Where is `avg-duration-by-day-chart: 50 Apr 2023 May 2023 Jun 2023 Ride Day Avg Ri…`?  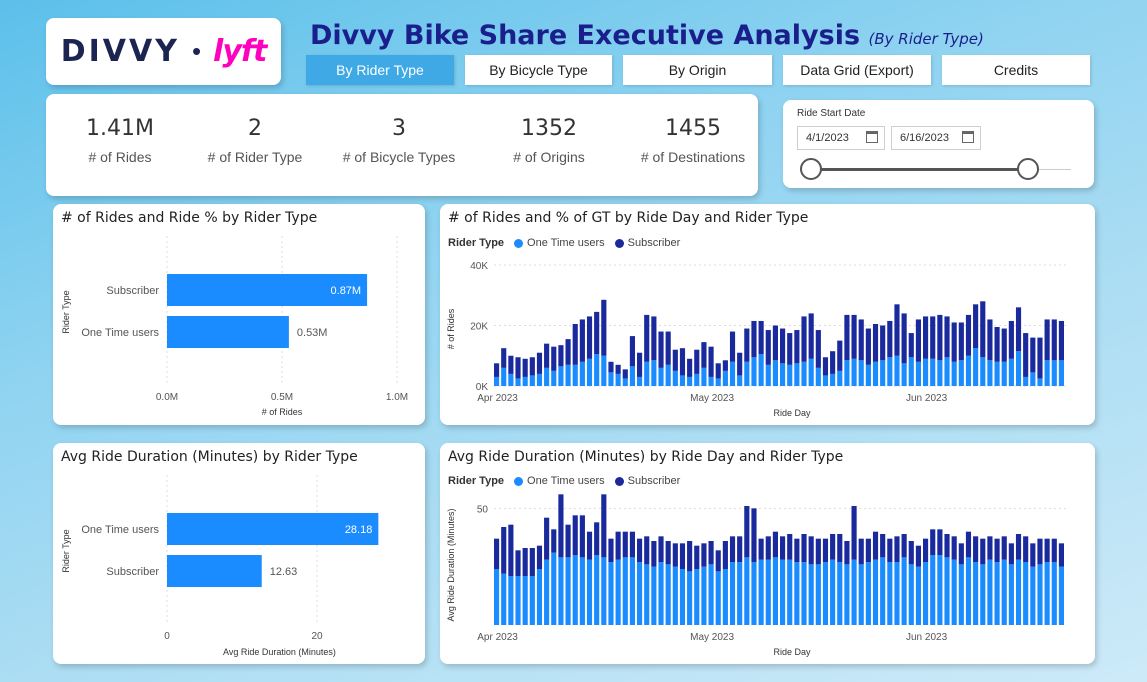 avg-duration-by-day-chart: 50 Apr 2023 May 2023 Jun 2023 Ride Day Avg Ri… is located at coordinates (756, 575).